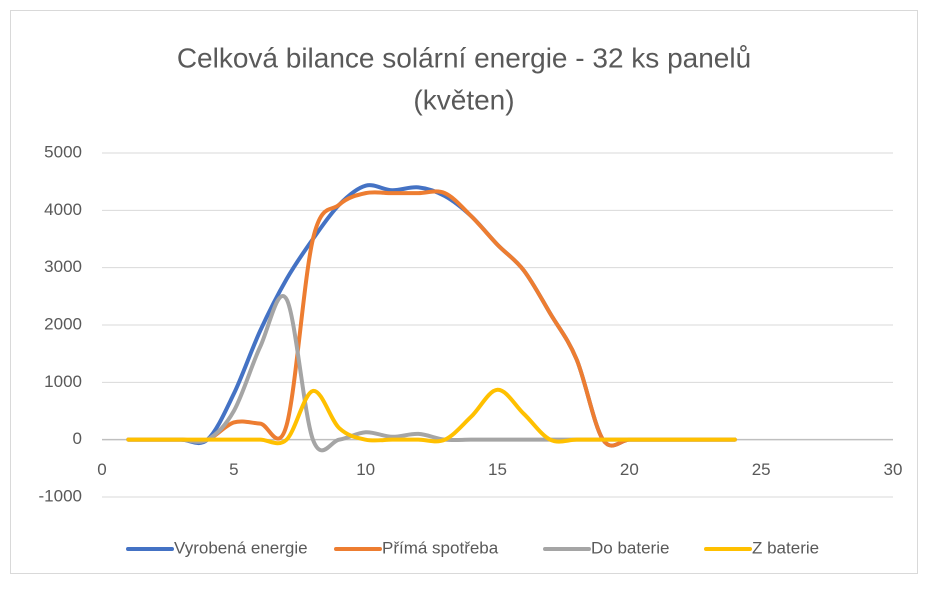 The image size is (928, 589). I want to click on legend-label: Z baterie, so click(785, 547).